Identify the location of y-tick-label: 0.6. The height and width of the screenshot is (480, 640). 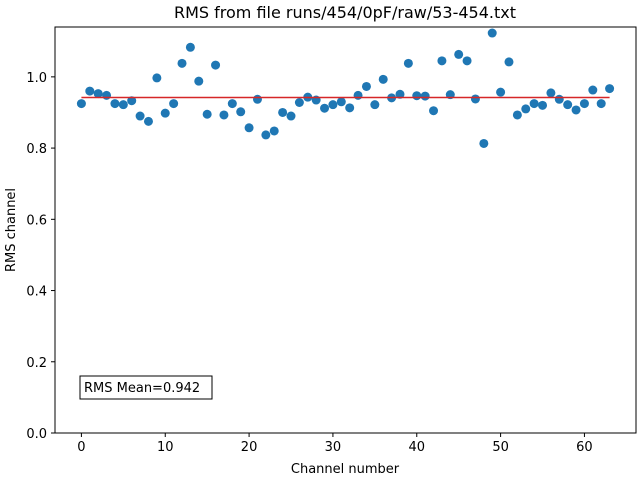
(36, 220).